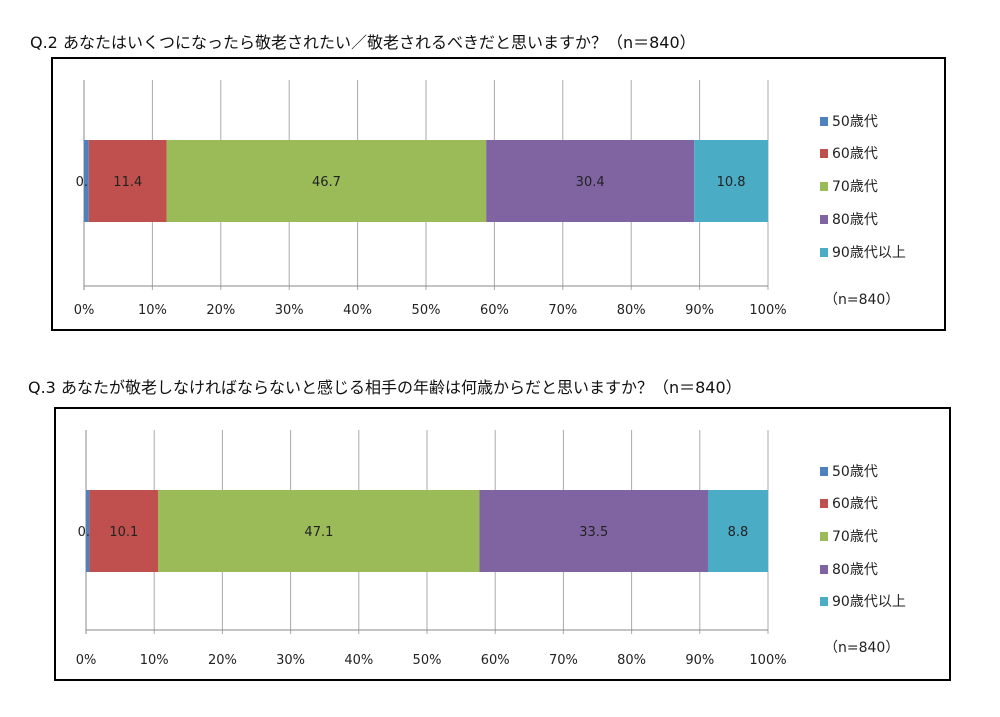 This screenshot has height=717, width=1000. I want to click on chart-2-legend-note: （n=840）, so click(861, 648).